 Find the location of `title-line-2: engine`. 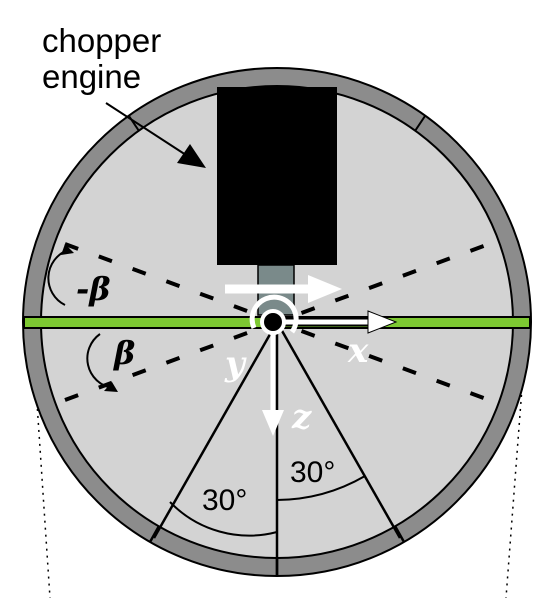

title-line-2: engine is located at coordinates (91, 76).